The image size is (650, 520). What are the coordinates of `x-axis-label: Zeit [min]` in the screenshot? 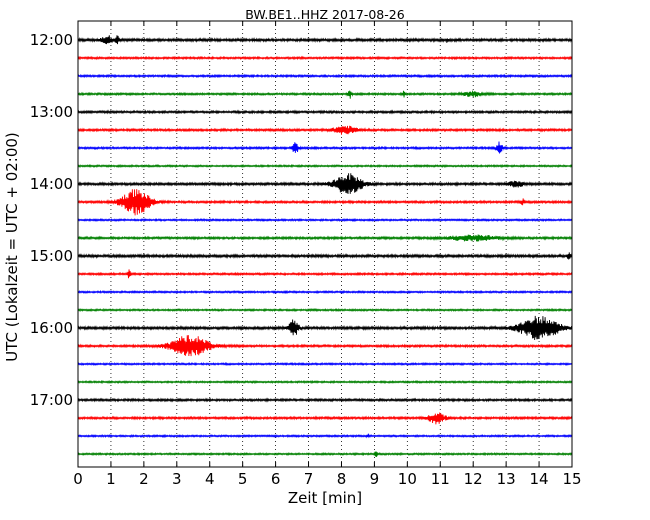 It's located at (325, 498).